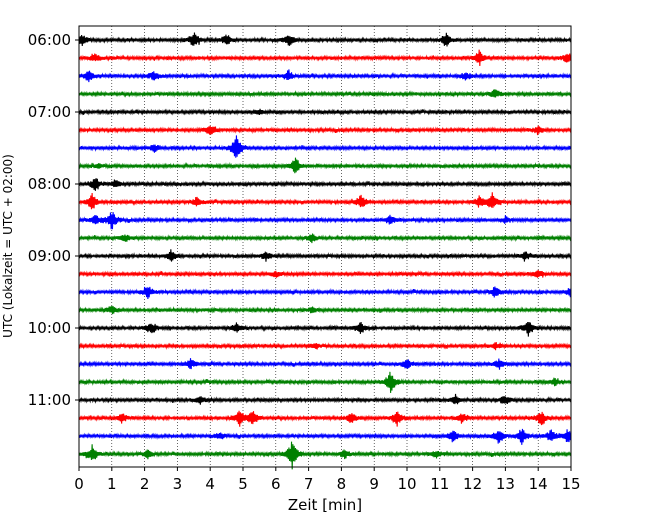 The height and width of the screenshot is (520, 650). What do you see at coordinates (49, 256) in the screenshot?
I see `y-tick-label: 09:00` at bounding box center [49, 256].